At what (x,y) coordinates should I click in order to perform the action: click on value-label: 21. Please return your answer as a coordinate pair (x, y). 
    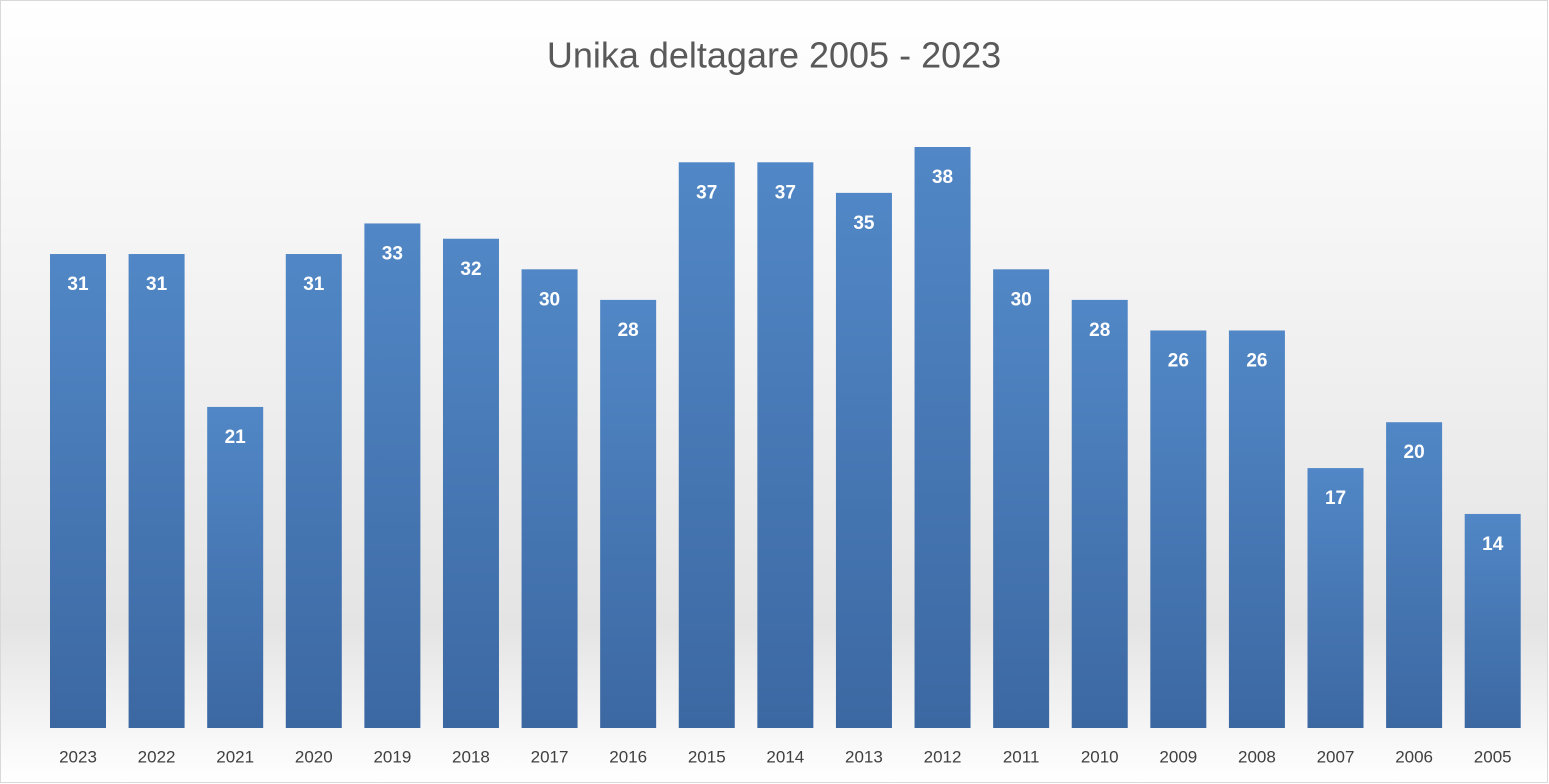
    Looking at the image, I should click on (236, 437).